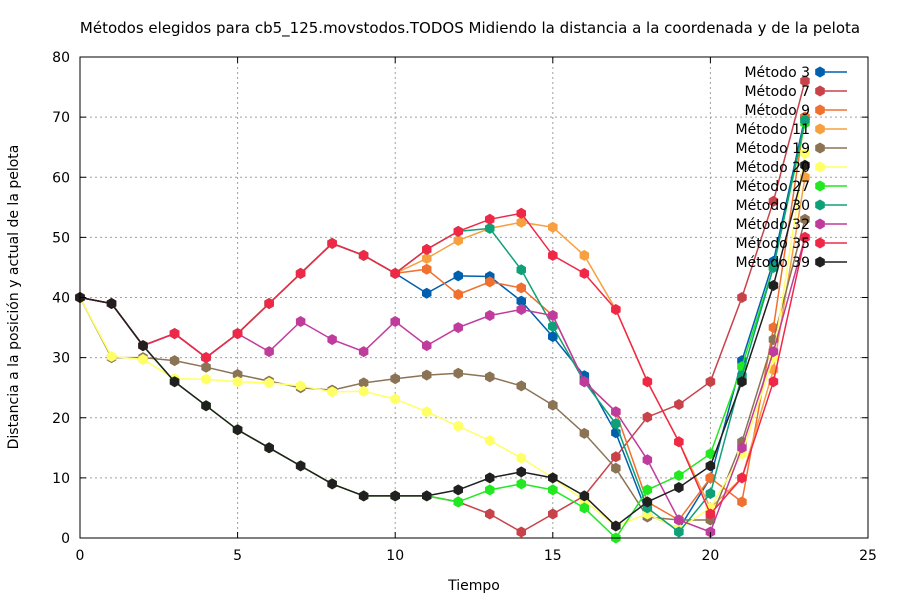 Image resolution: width=900 pixels, height=600 pixels. What do you see at coordinates (773, 263) in the screenshot?
I see `legend-label: Método 39` at bounding box center [773, 263].